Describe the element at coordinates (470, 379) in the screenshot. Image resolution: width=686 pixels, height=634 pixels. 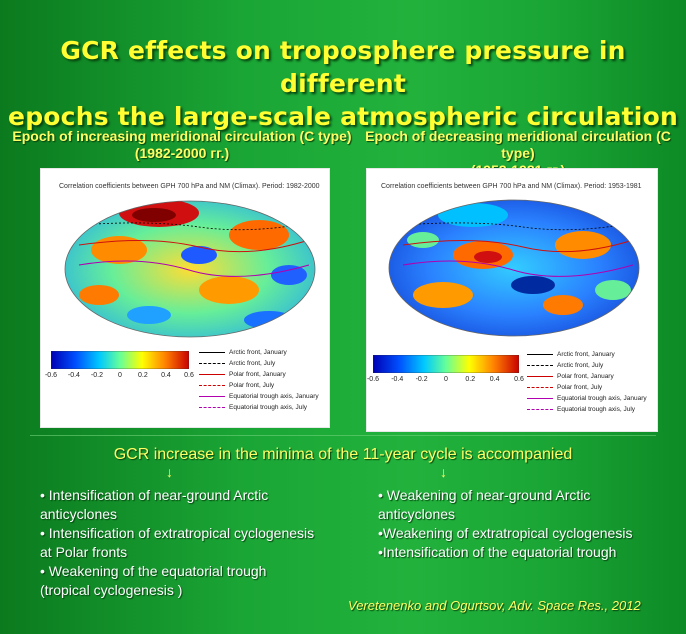
I see `right-tick: 0.2` at that location.